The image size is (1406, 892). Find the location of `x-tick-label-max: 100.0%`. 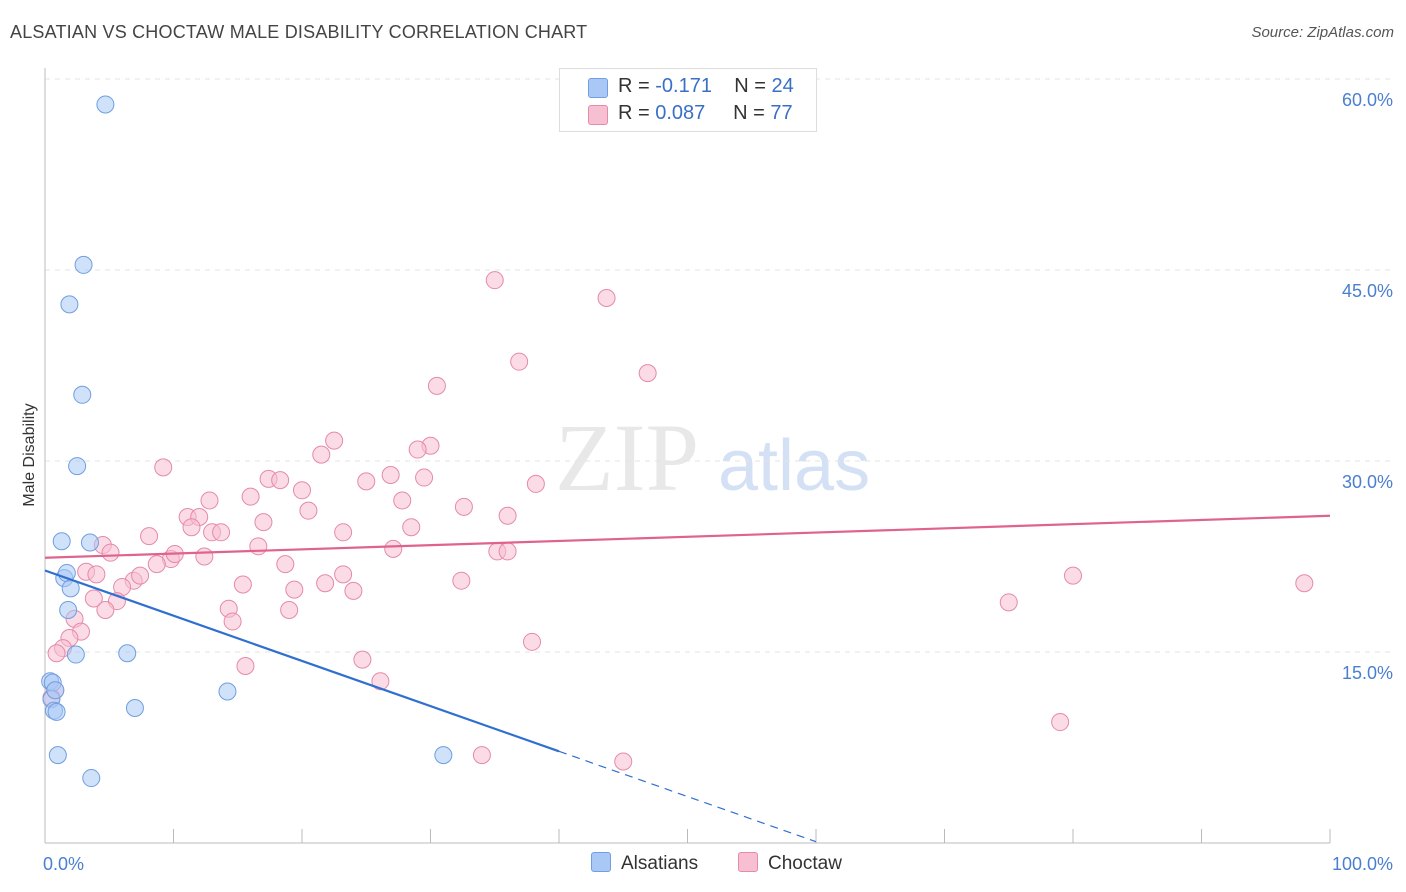

x-tick-label-max: 100.0% is located at coordinates (1362, 864).